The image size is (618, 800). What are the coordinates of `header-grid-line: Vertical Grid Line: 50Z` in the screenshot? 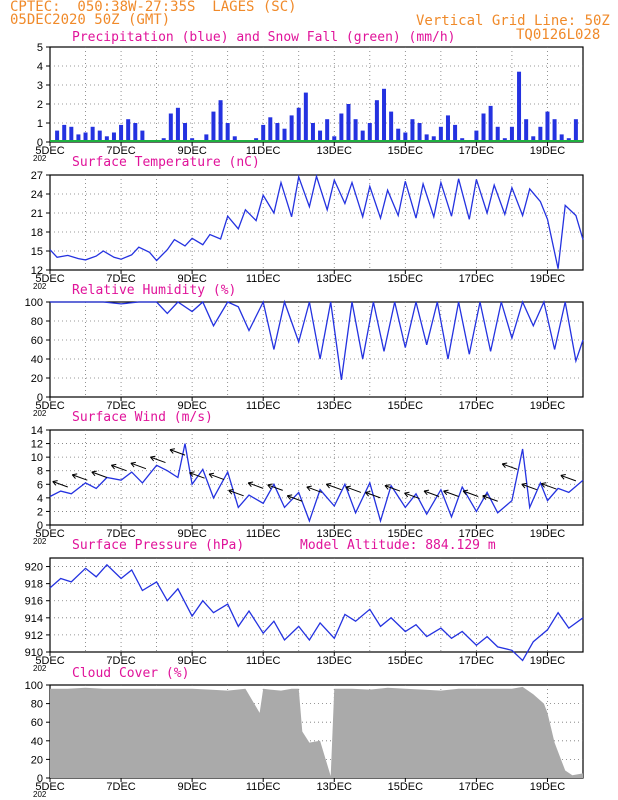 It's located at (513, 21).